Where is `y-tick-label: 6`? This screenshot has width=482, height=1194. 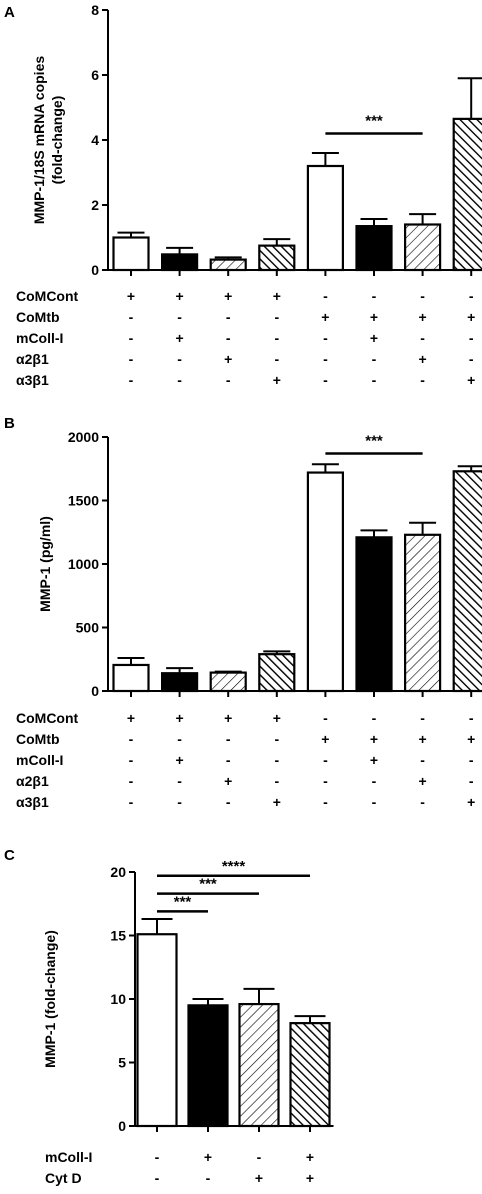 y-tick-label: 6 is located at coordinates (95, 75).